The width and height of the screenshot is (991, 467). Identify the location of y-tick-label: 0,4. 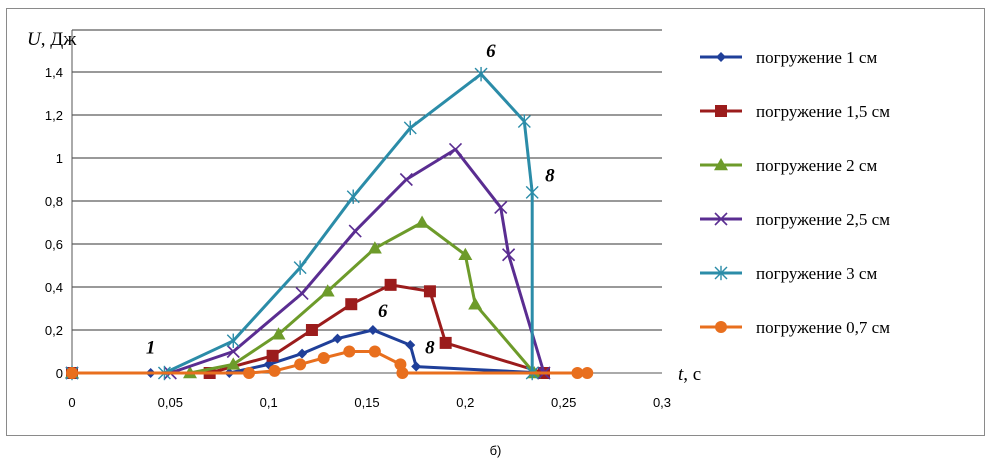
(54, 287).